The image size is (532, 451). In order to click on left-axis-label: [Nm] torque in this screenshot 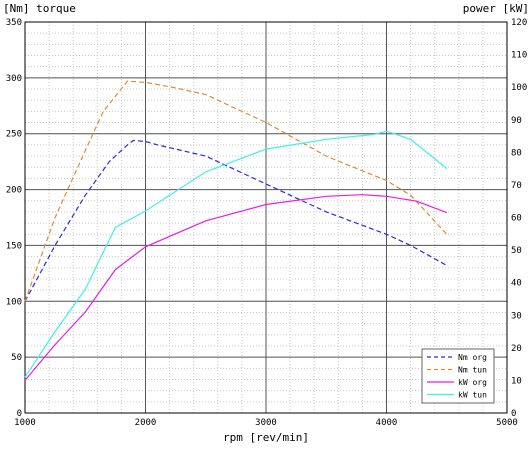, I will do `click(39, 8)`.